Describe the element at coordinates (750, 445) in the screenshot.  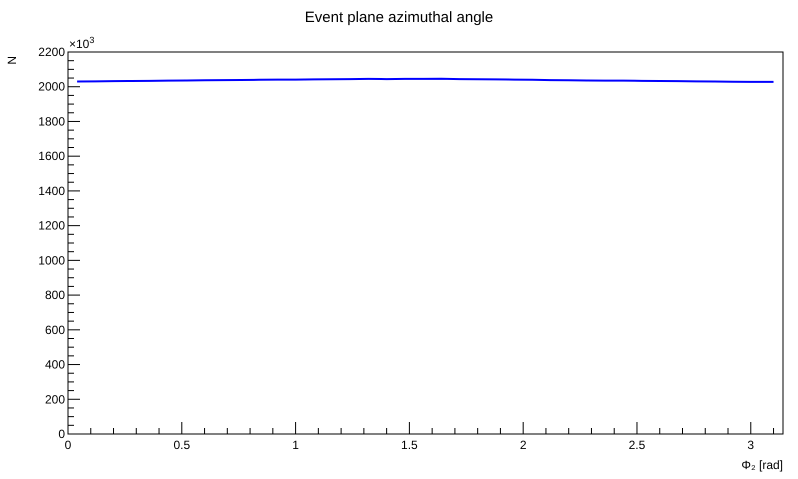
I see `x-tick-label: 3` at that location.